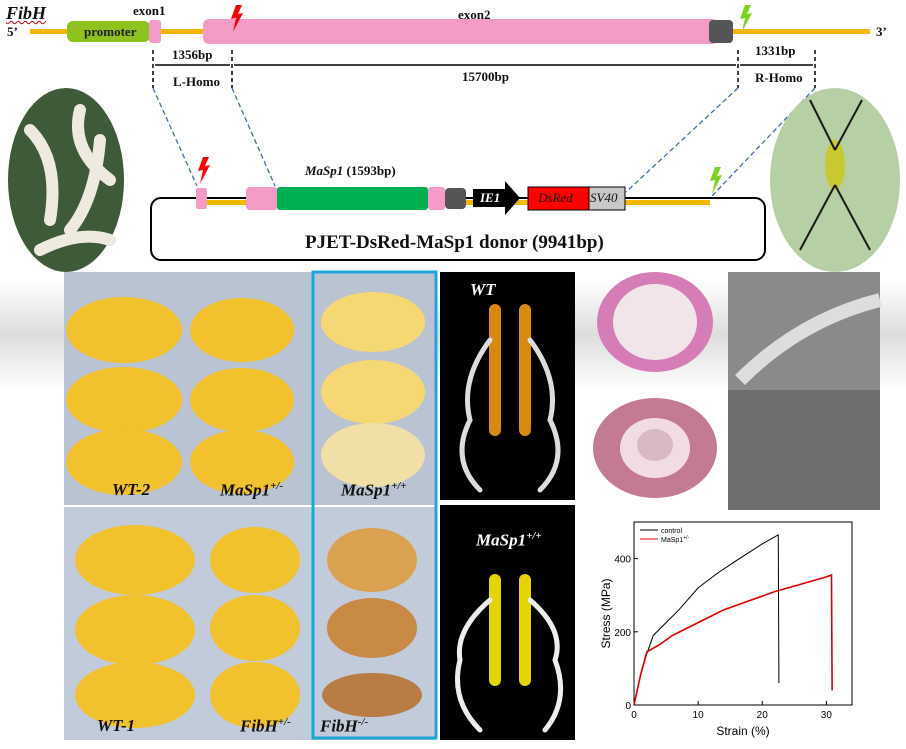 The width and height of the screenshot is (906, 749). Describe the element at coordinates (116, 725) in the screenshot. I see `cocoon-label-wt1: WT-1` at that location.